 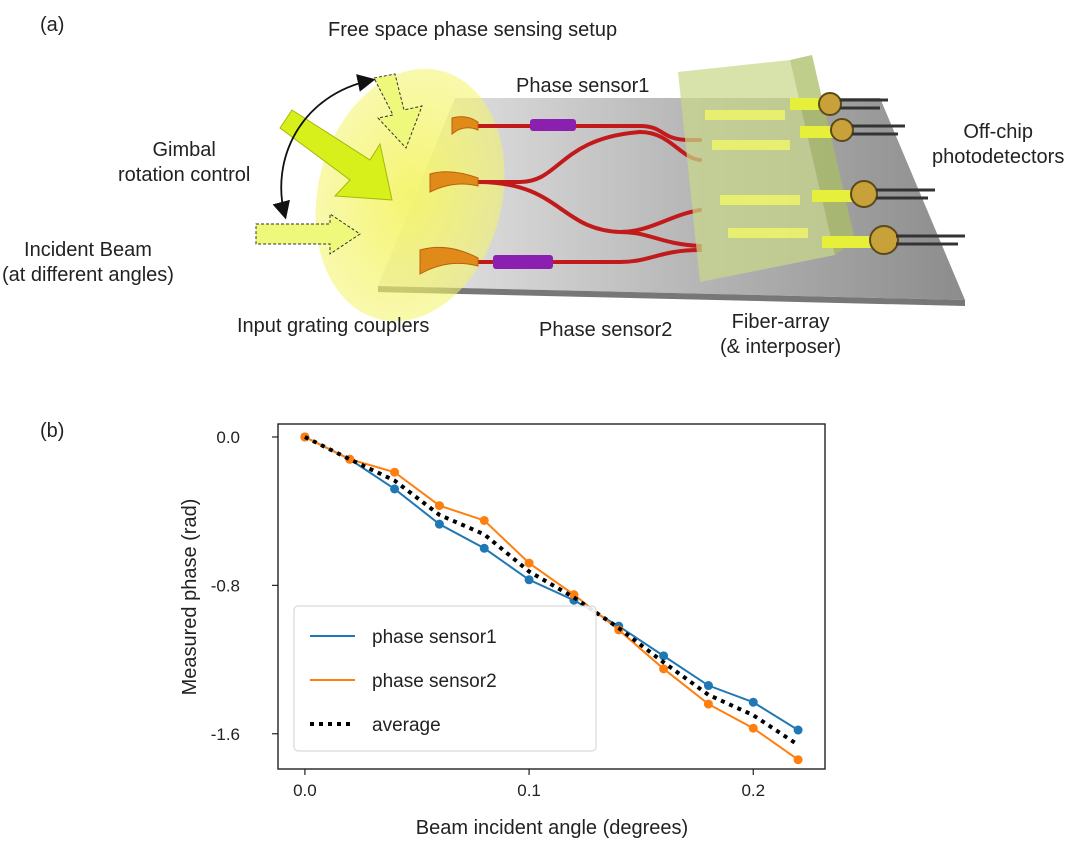 I want to click on panel-a-tag: (a), so click(x=52, y=25).